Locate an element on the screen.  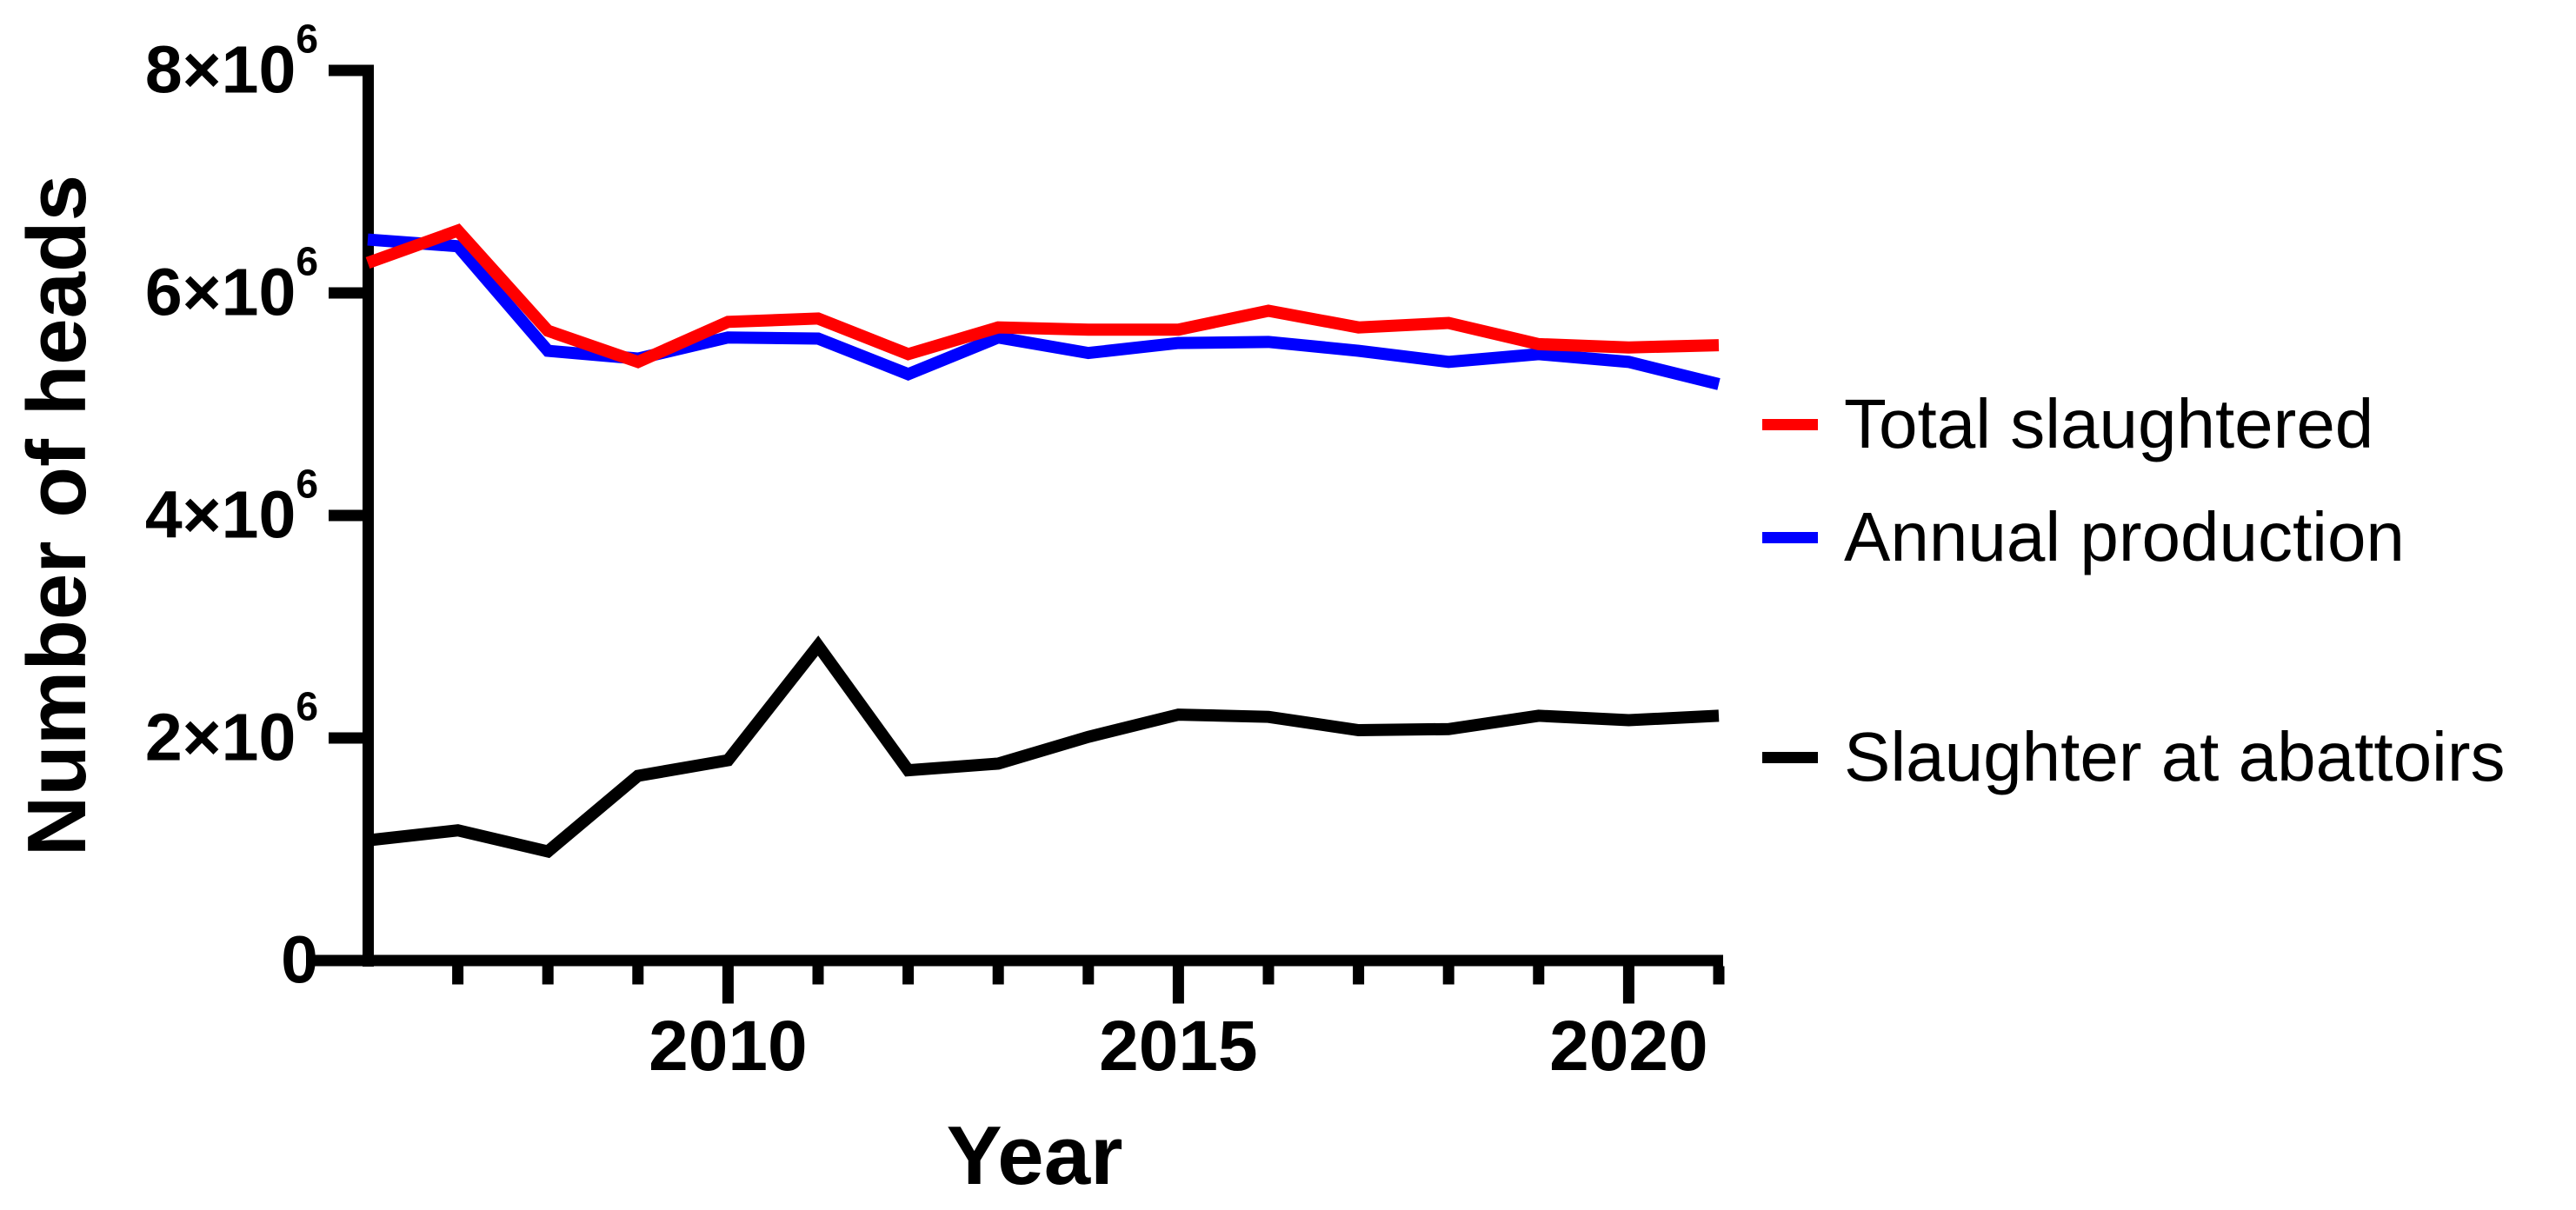
legend-item-annual-production: Annual production is located at coordinates (2083, 537).